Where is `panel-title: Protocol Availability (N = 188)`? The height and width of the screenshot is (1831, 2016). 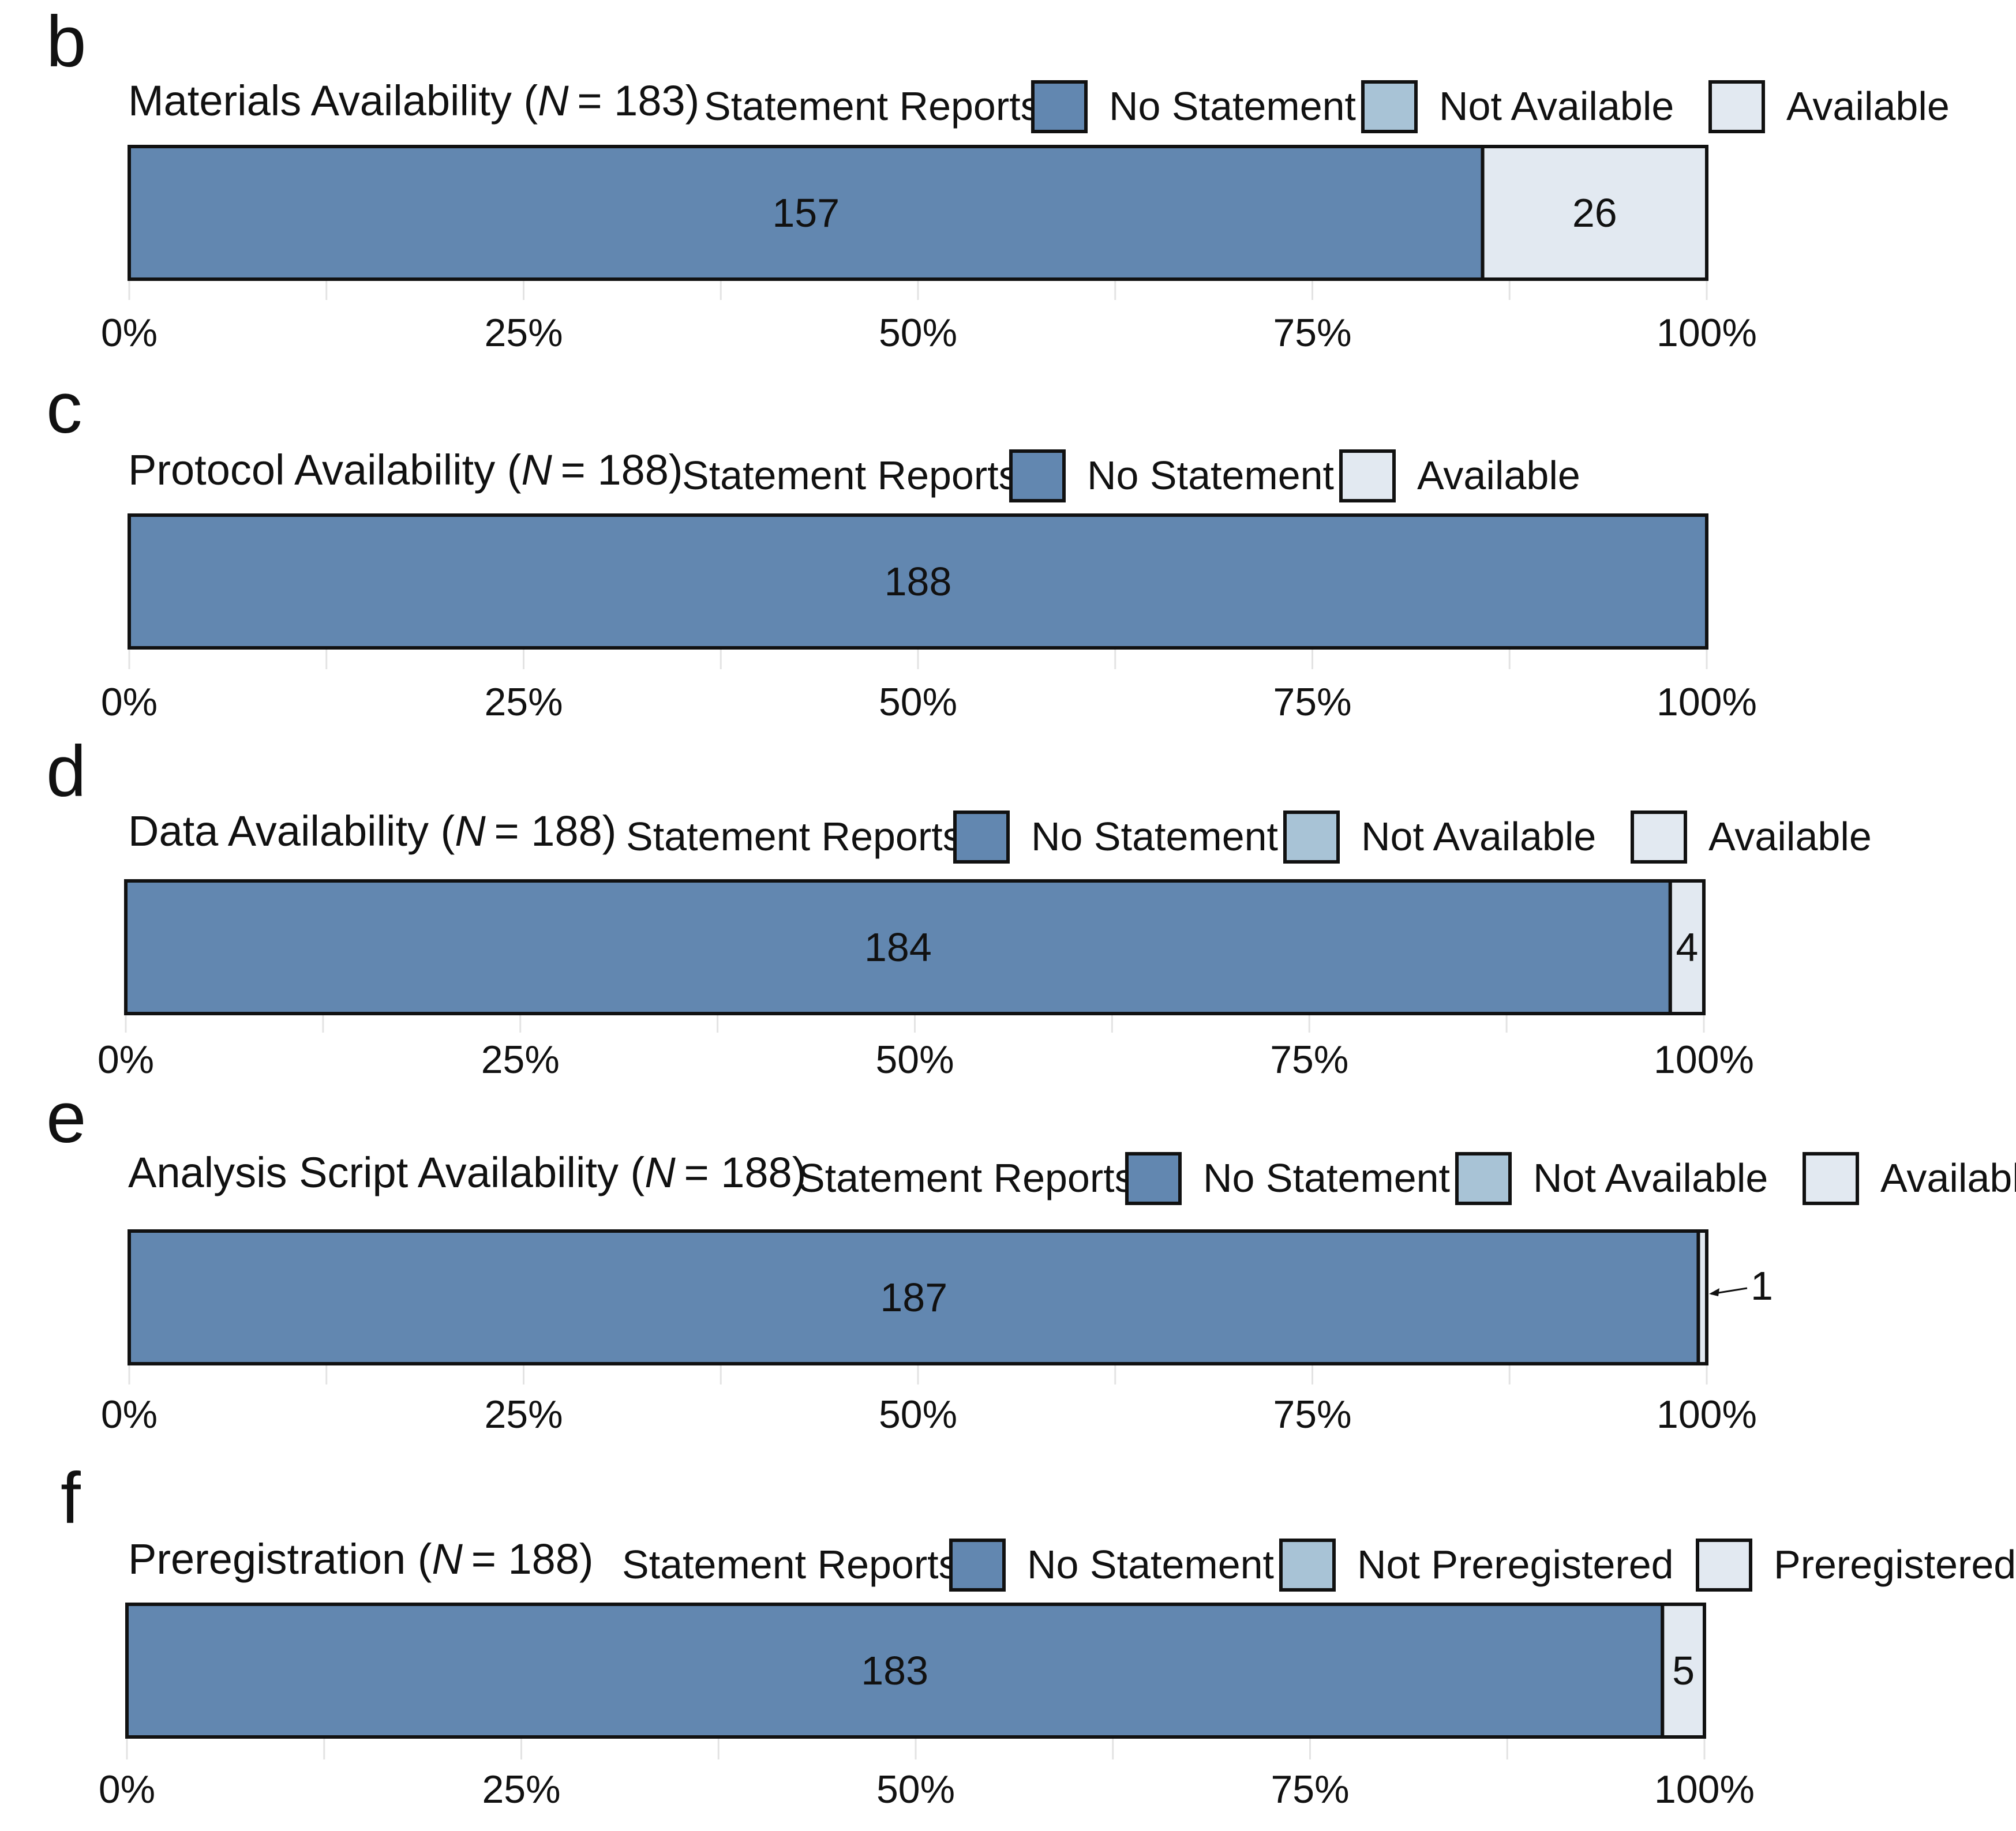
panel-title: Protocol Availability (N = 188) is located at coordinates (405, 470).